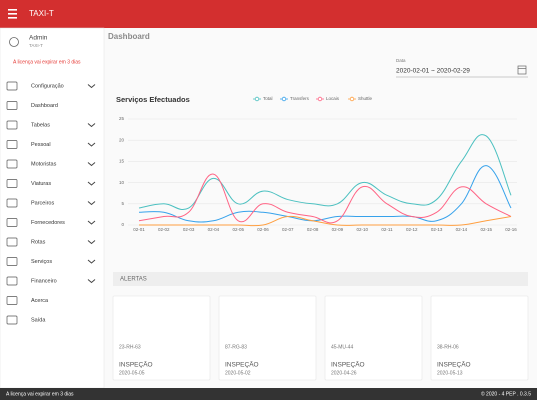 This screenshot has height=400, width=537. Describe the element at coordinates (51, 242) in the screenshot. I see `menu-item: Rotas` at that location.